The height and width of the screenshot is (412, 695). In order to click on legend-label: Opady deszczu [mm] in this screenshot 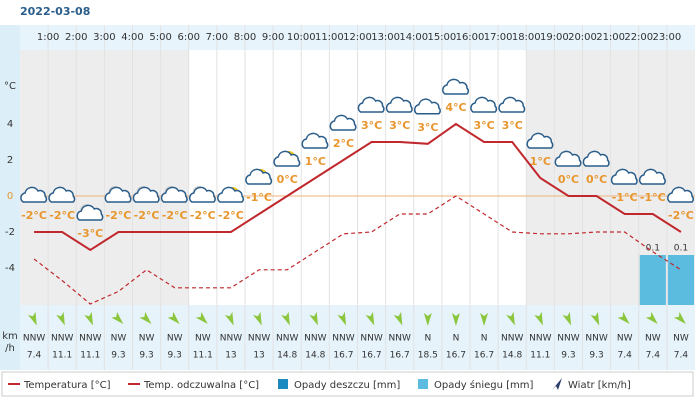, I will do `click(347, 385)`.